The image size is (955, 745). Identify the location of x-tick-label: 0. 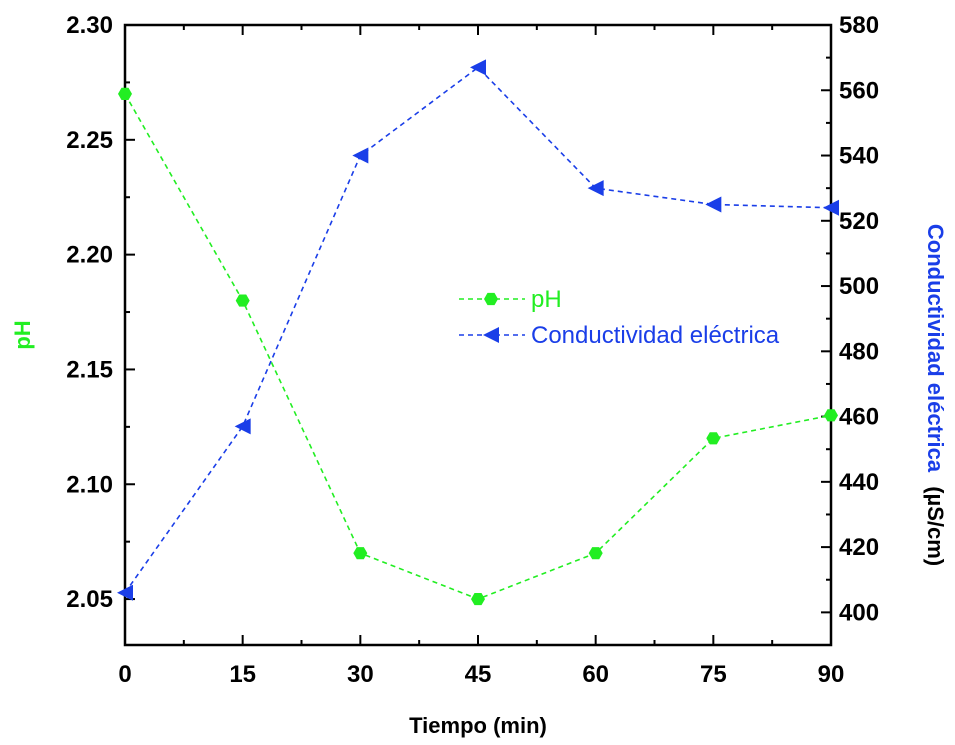
(124, 674).